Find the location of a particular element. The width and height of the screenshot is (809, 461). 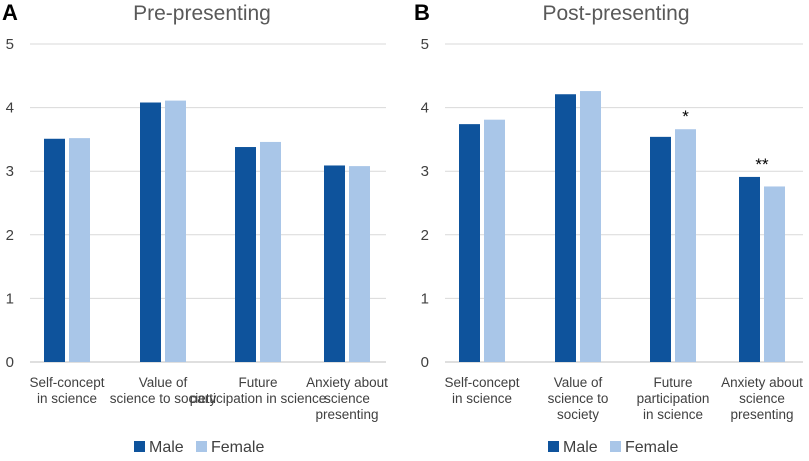

significance-marker: * is located at coordinates (685, 116).